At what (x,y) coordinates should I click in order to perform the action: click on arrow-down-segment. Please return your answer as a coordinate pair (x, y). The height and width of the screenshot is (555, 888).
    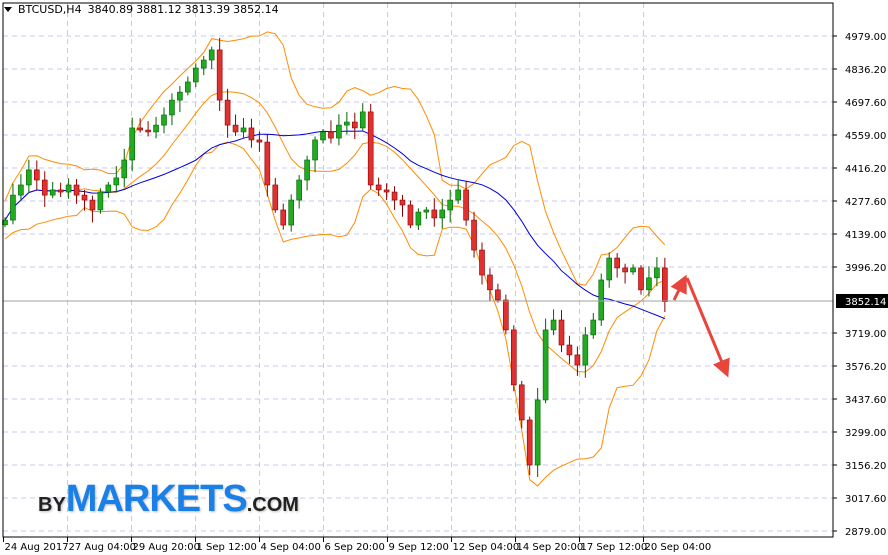
    Looking at the image, I should click on (707, 327).